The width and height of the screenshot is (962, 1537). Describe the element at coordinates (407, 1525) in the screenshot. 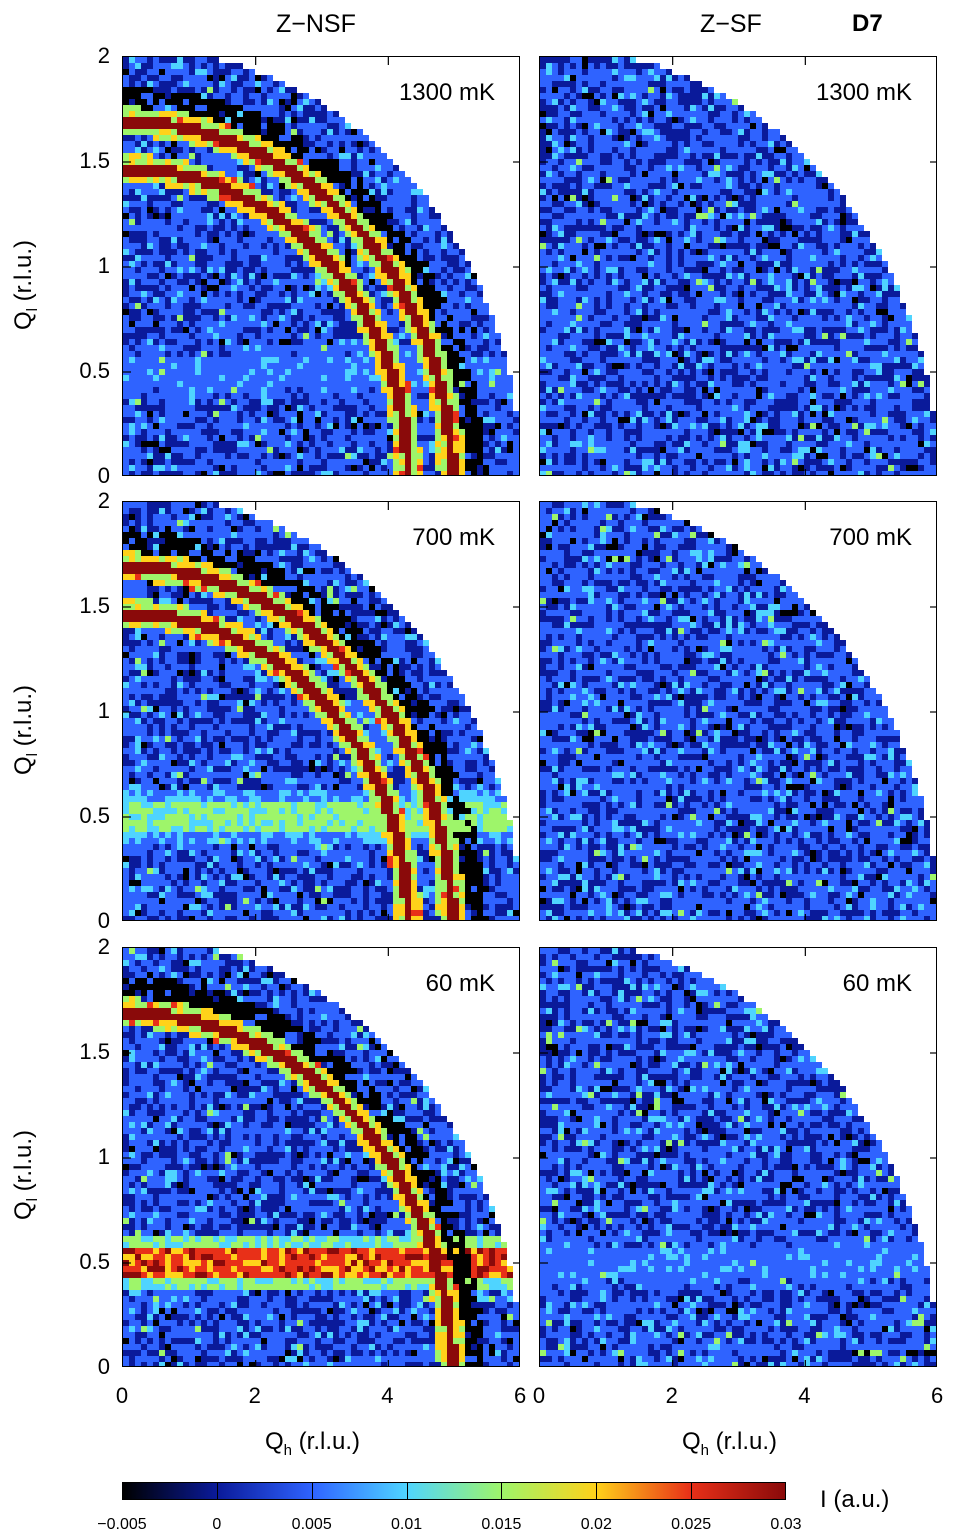

I see `colorbar-tick-label: 0.01` at that location.